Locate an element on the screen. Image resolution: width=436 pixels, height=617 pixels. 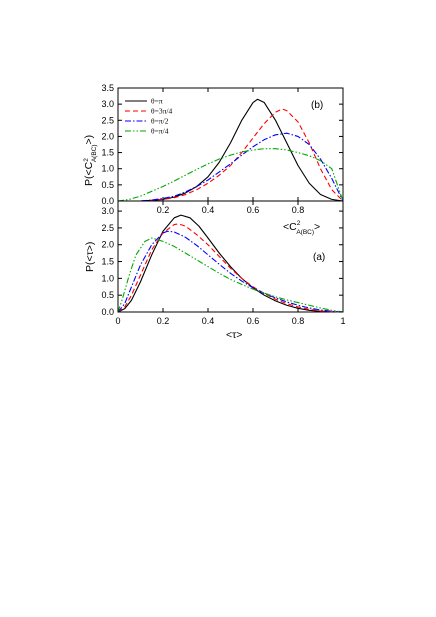
panel-a-y-axis: 0.0 0.5 1.0 1.5 2.0 2.5 3.0 is located at coordinates (222, 261).